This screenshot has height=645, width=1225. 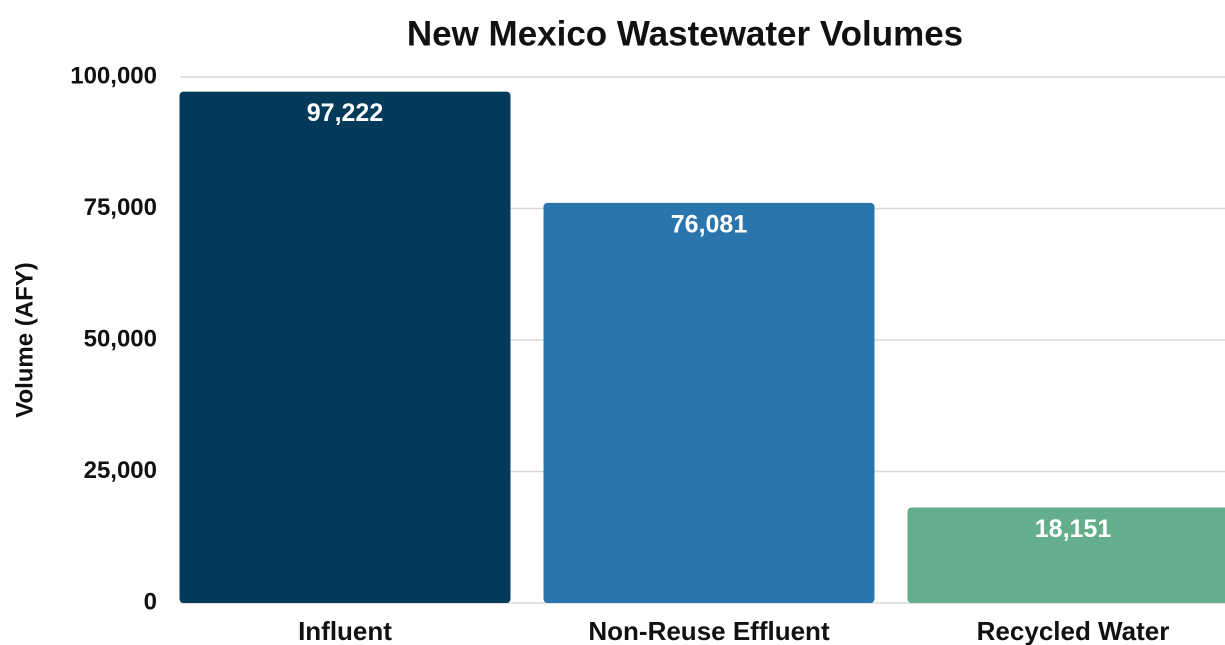 I want to click on x-tick-label: Non-Reuse Effluent, so click(x=709, y=630).